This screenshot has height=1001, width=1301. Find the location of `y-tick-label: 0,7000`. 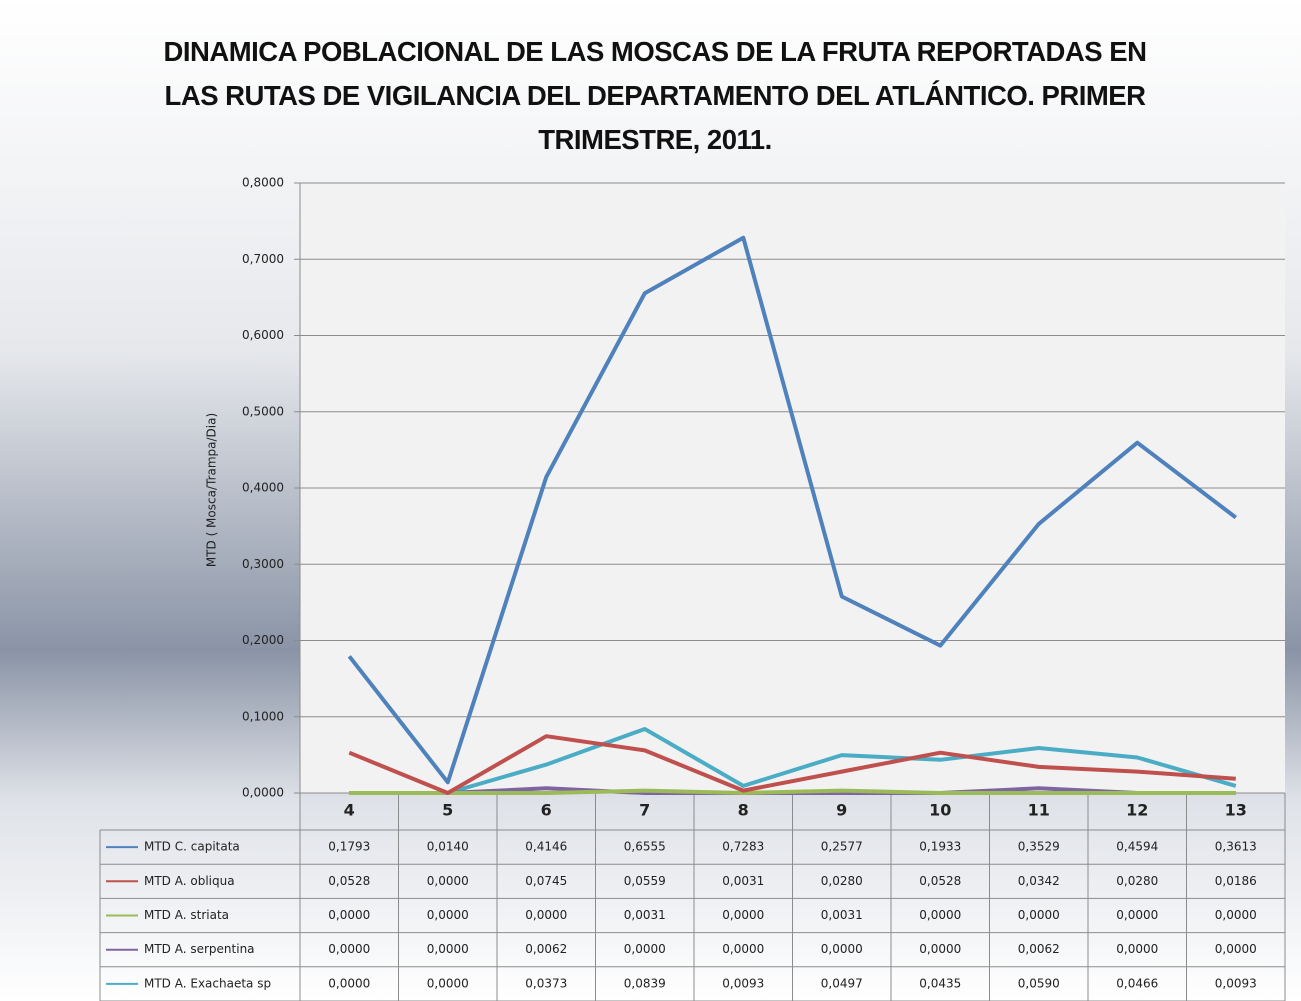

y-tick-label: 0,7000 is located at coordinates (263, 259).